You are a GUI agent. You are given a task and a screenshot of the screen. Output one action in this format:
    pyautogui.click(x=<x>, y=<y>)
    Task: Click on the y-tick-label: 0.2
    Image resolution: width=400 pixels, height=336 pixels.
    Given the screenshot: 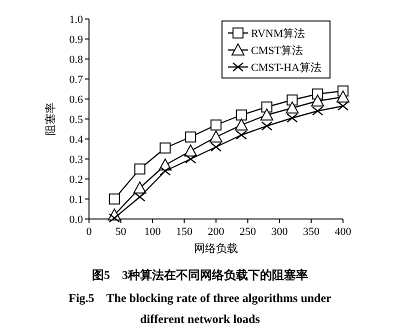 What is the action you would take?
    pyautogui.click(x=76, y=180)
    